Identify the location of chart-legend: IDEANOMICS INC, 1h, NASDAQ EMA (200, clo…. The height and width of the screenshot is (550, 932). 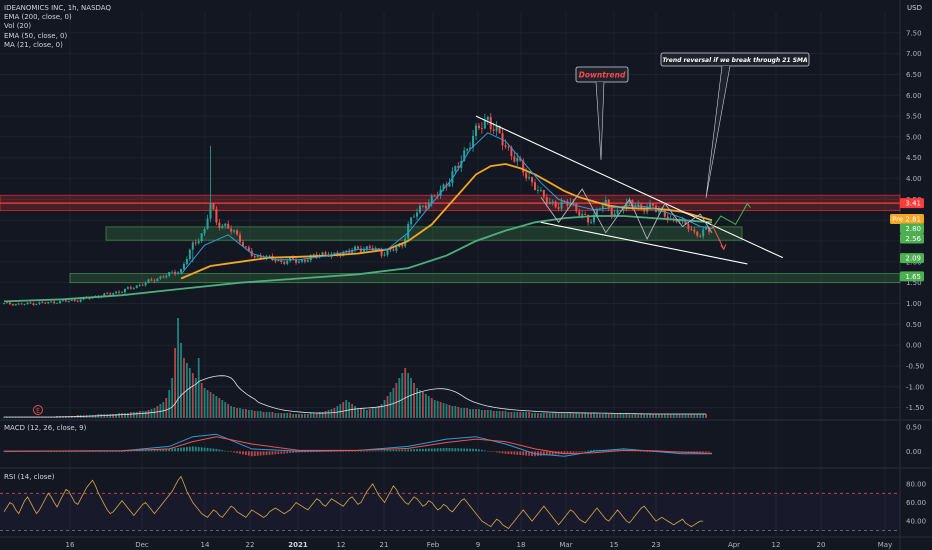
(57, 27).